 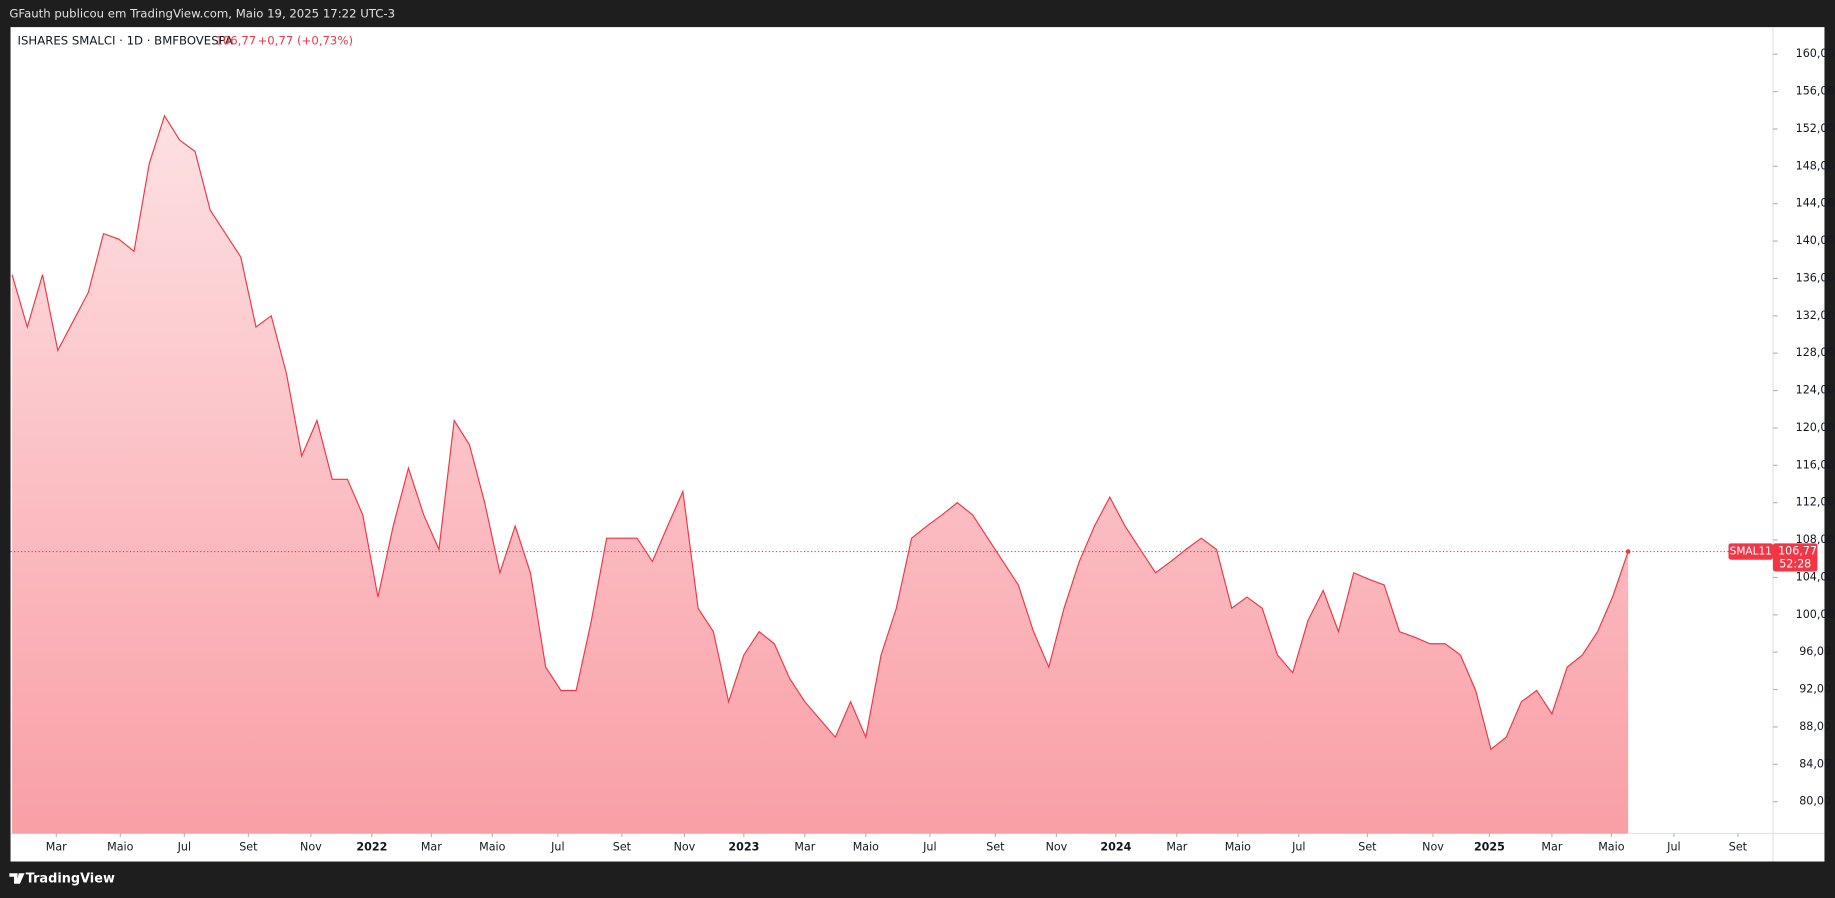 What do you see at coordinates (1815, 651) in the screenshot?
I see `y-tick-label: 96,00` at bounding box center [1815, 651].